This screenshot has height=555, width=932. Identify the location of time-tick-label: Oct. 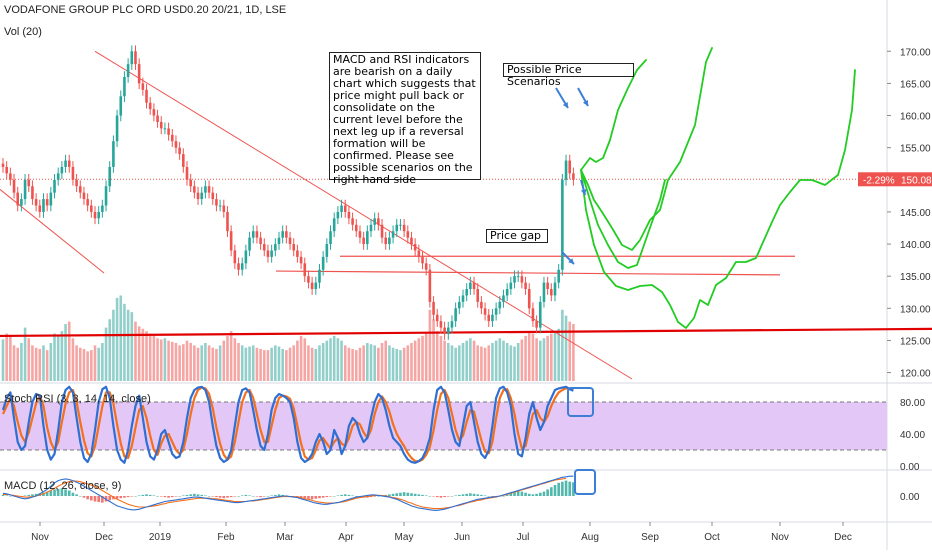
(712, 537).